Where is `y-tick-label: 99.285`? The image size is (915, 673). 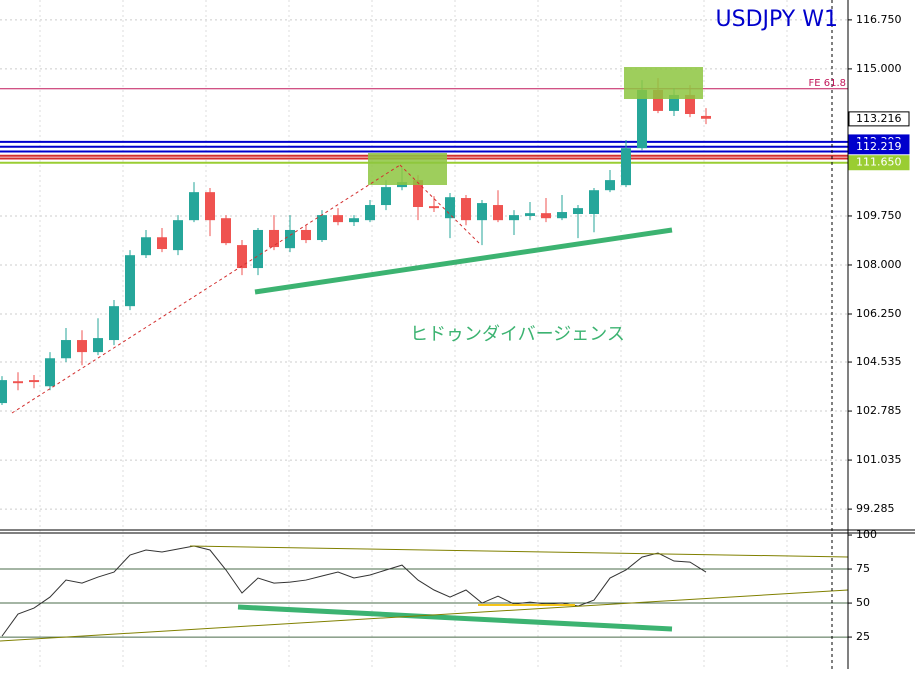
y-tick-label: 99.285 is located at coordinates (875, 508).